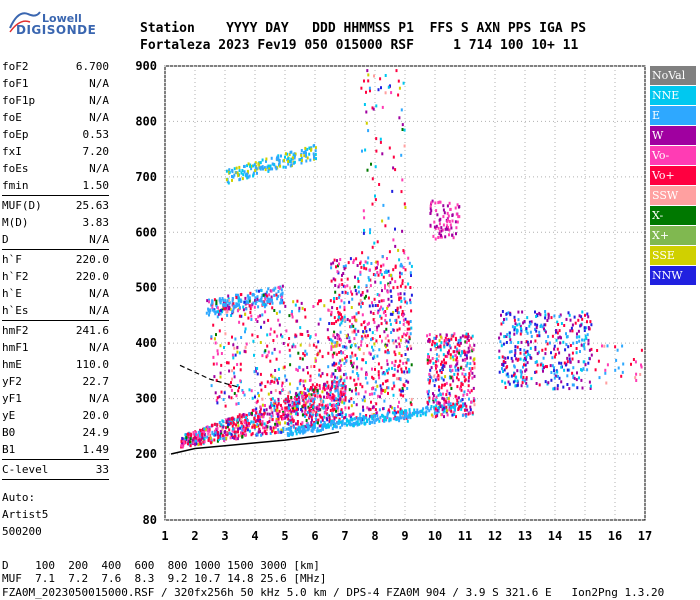 The height and width of the screenshot is (600, 700). What do you see at coordinates (55, 398) in the screenshot?
I see `param-row: yF1 N/A` at bounding box center [55, 398].